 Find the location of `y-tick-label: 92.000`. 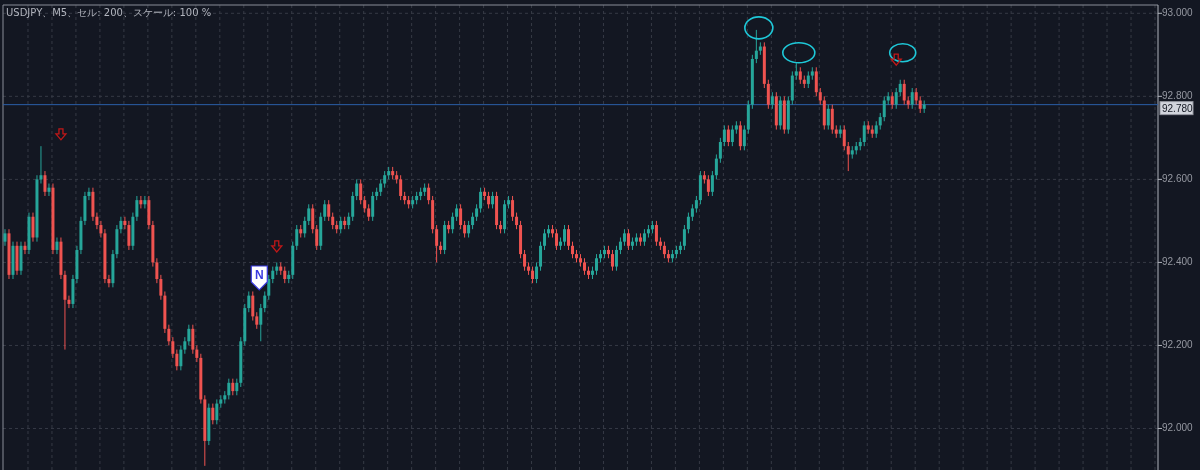

y-tick-label: 92.000 is located at coordinates (1178, 428).